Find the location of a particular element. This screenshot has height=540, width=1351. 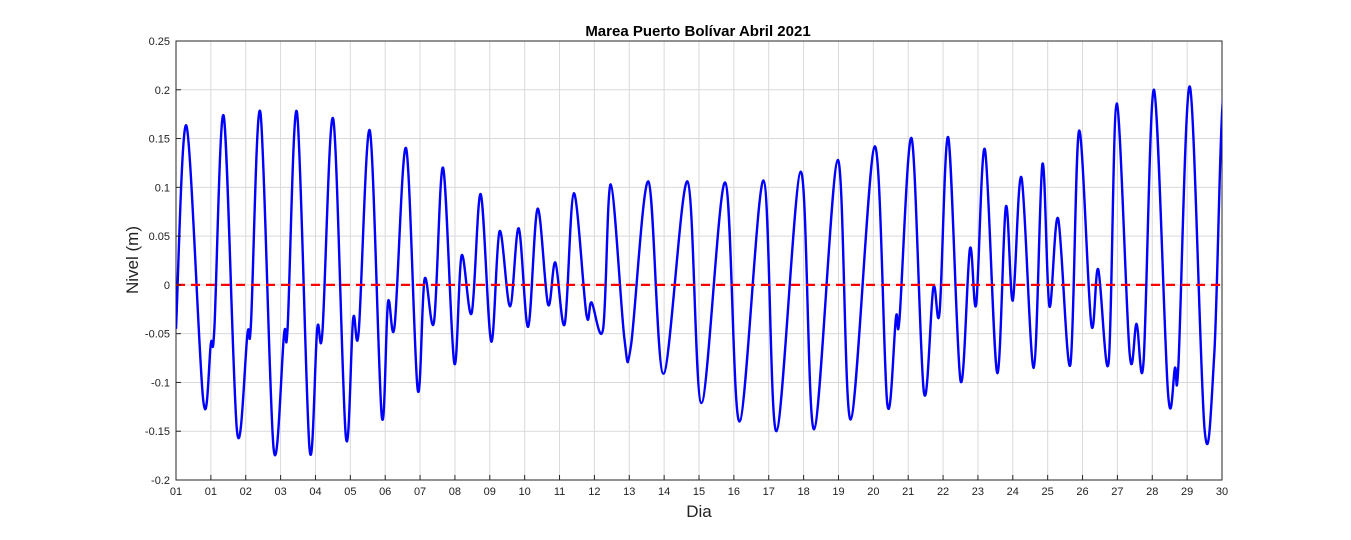

x-tick-label: 08 is located at coordinates (455, 492).